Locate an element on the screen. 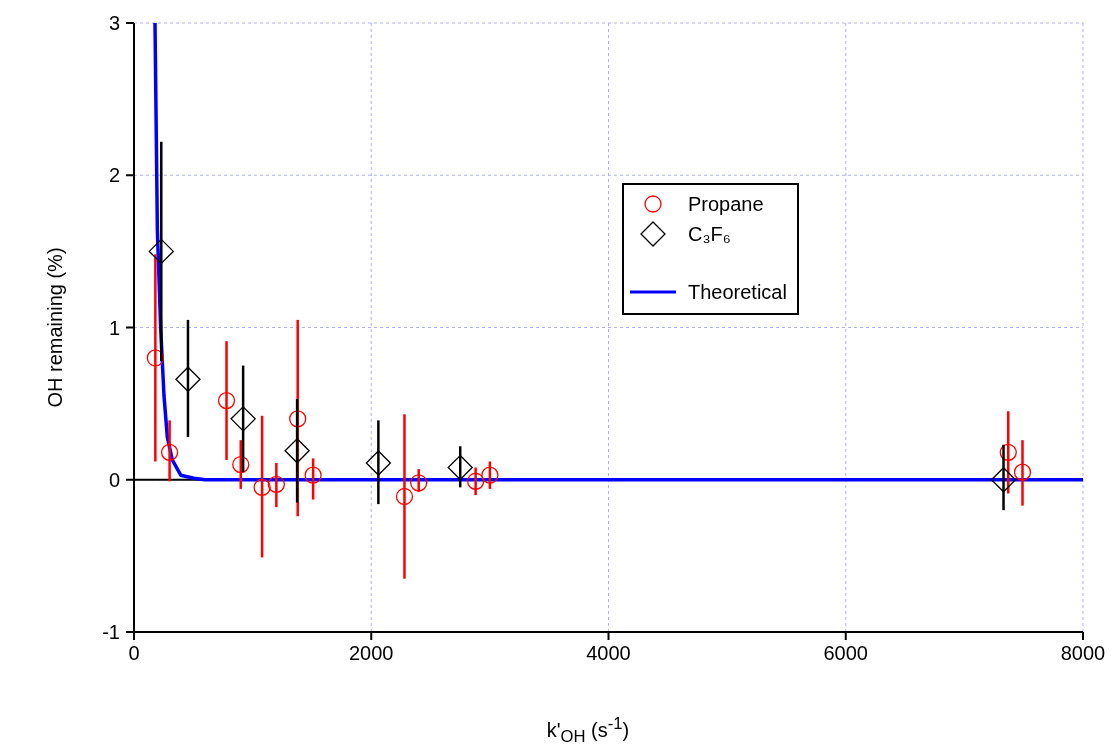  x-tick-label: 0 is located at coordinates (134, 653).